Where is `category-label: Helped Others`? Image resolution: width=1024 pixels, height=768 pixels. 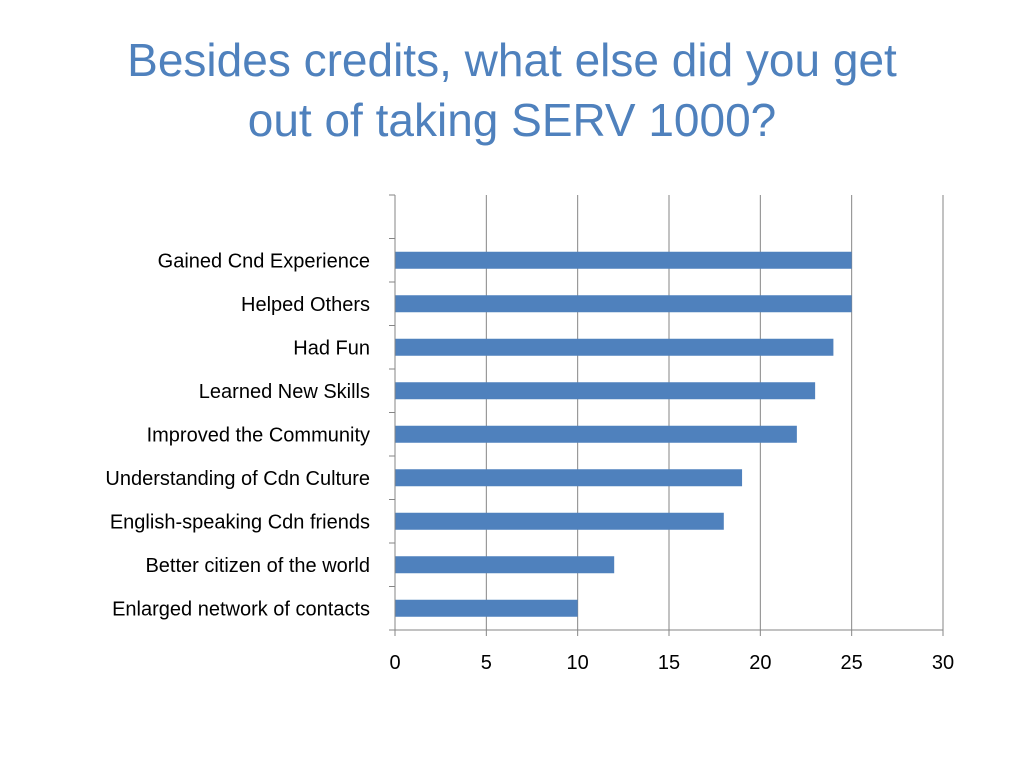
category-label: Helped Others is located at coordinates (305, 305).